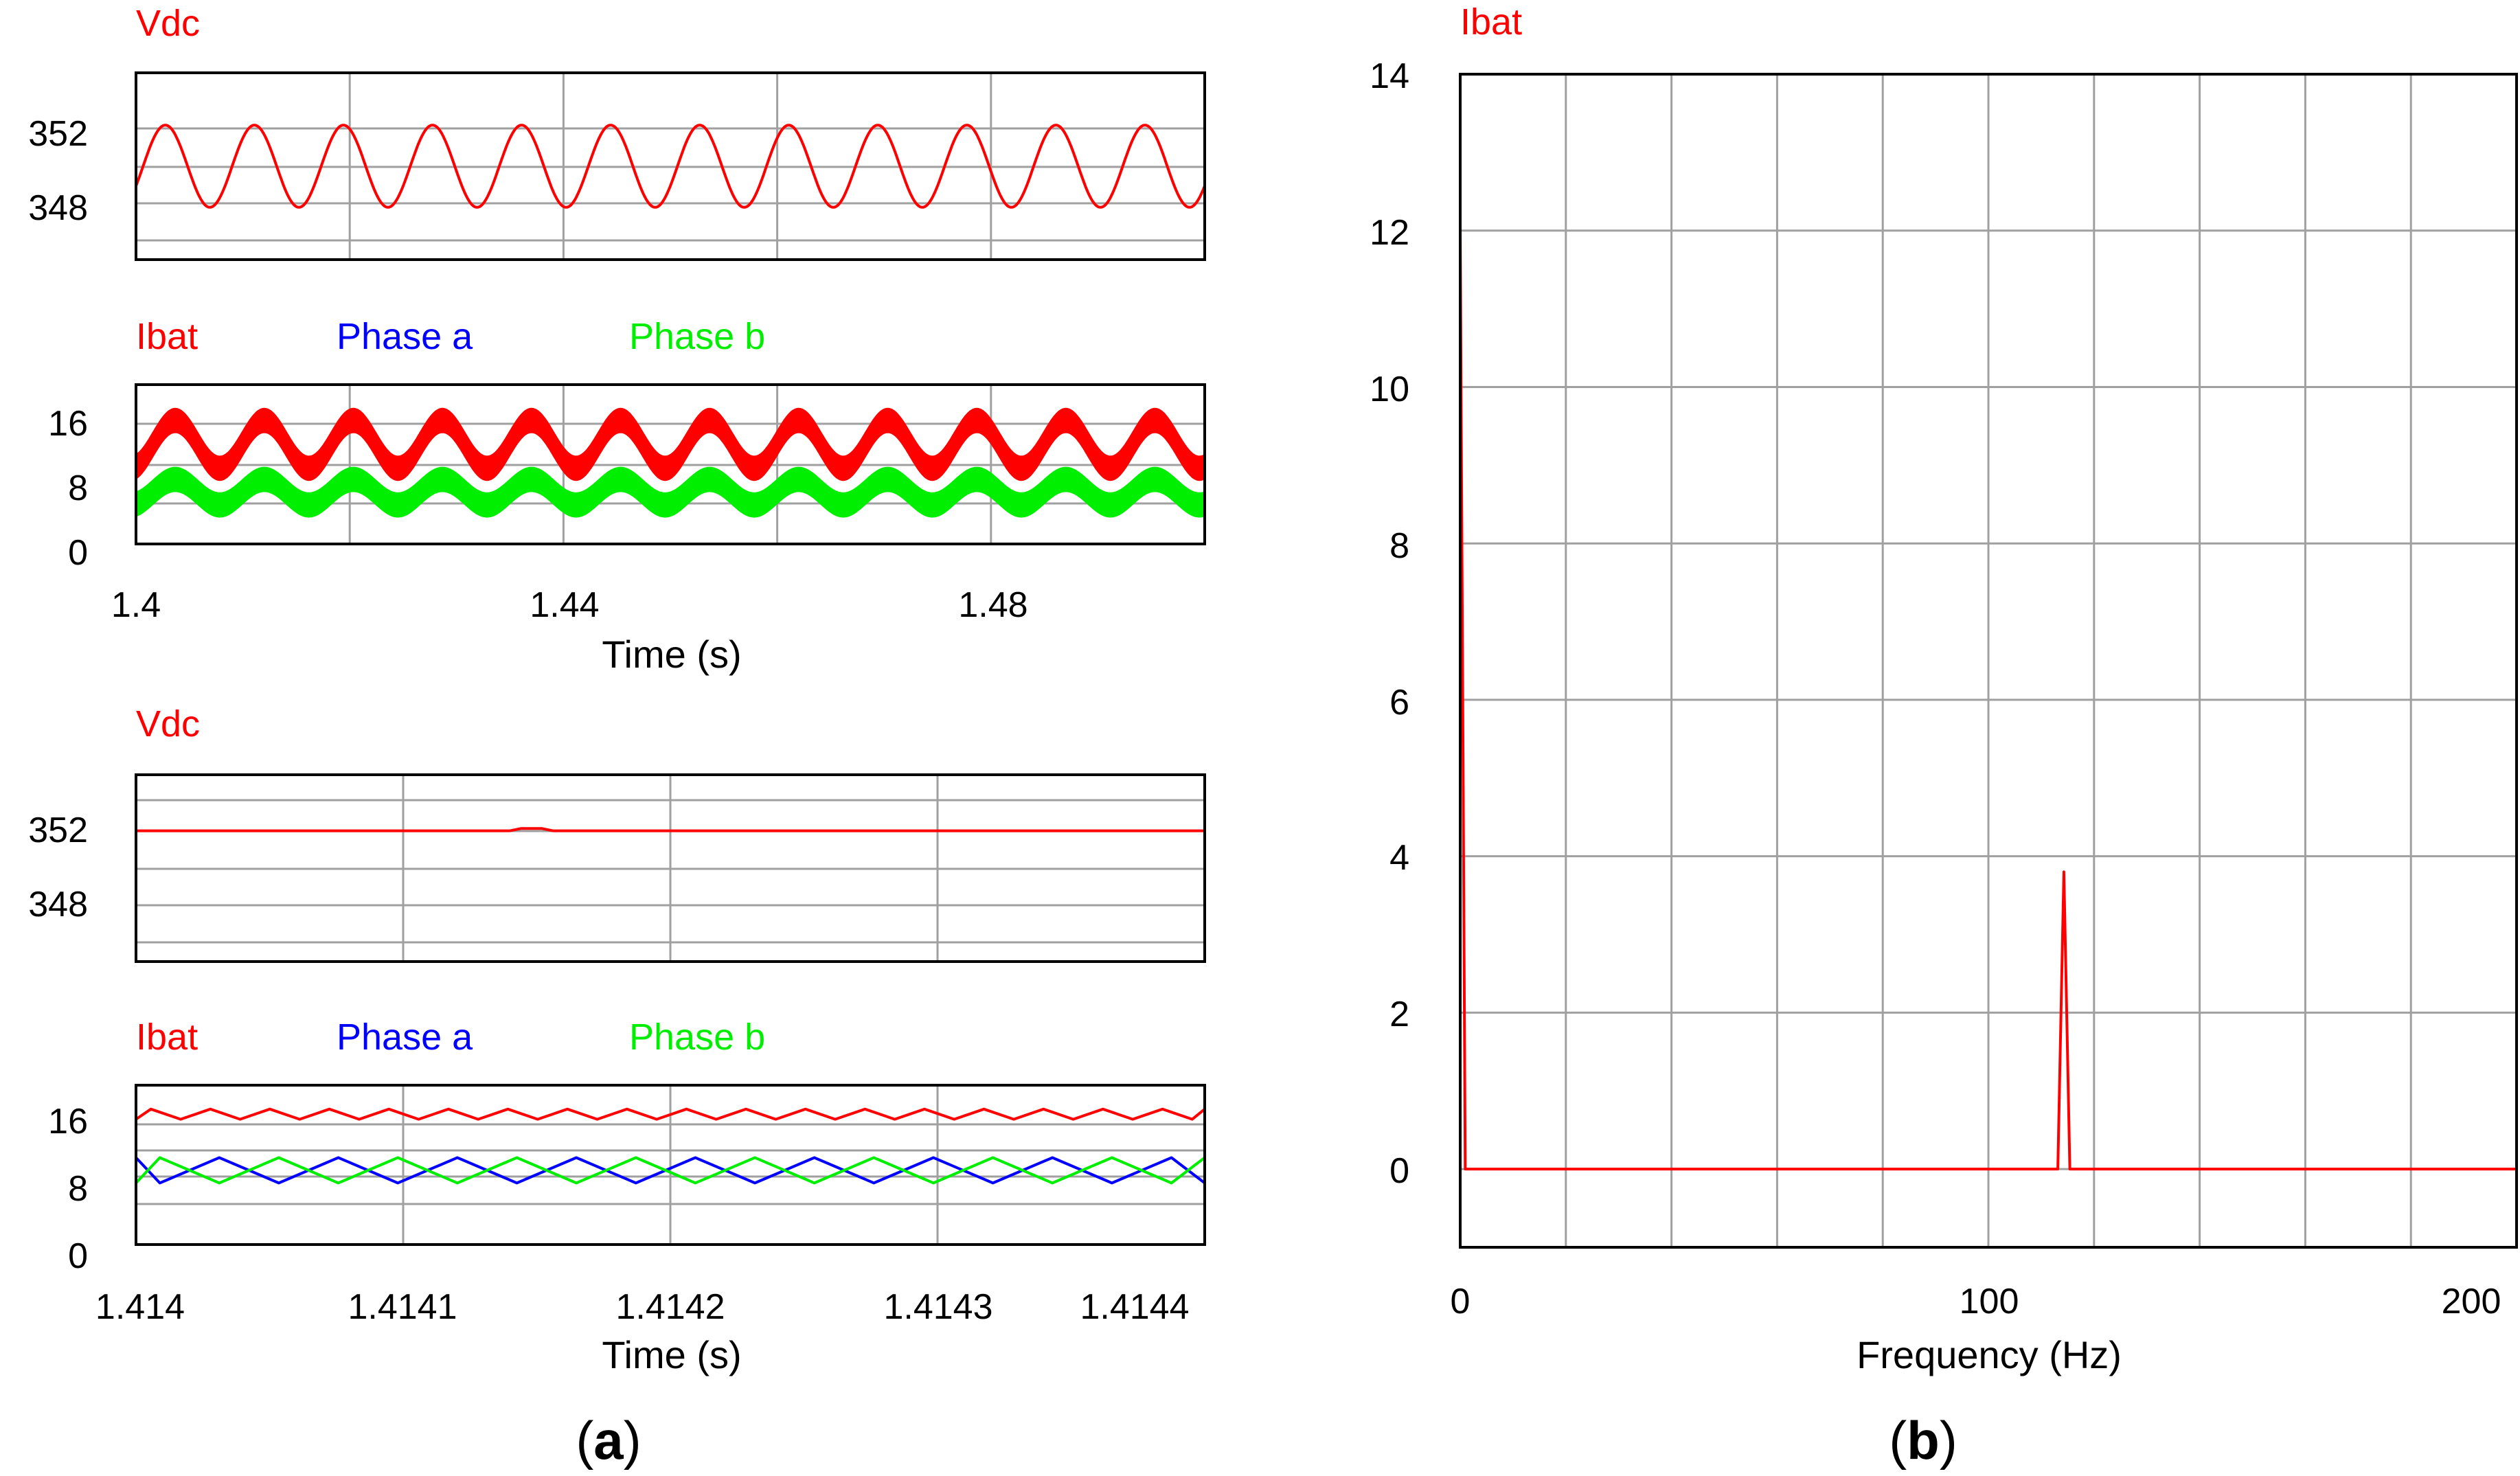 Image resolution: width=2520 pixels, height=1476 pixels. What do you see at coordinates (1399, 546) in the screenshot?
I see `b-ytick: 8` at bounding box center [1399, 546].